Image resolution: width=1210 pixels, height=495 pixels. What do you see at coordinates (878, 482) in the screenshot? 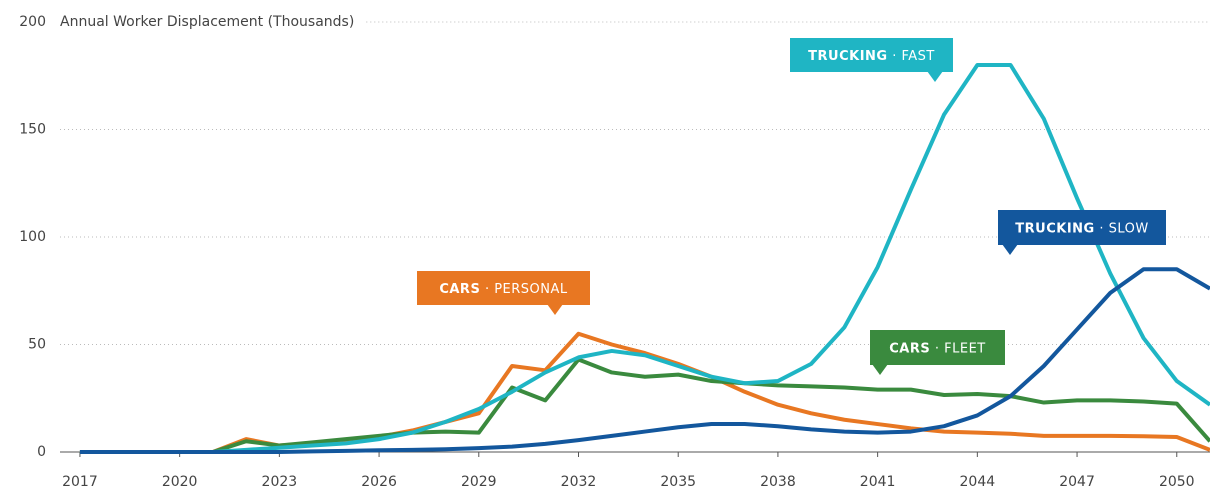
I see `x-tick-label: 2041` at bounding box center [878, 482].